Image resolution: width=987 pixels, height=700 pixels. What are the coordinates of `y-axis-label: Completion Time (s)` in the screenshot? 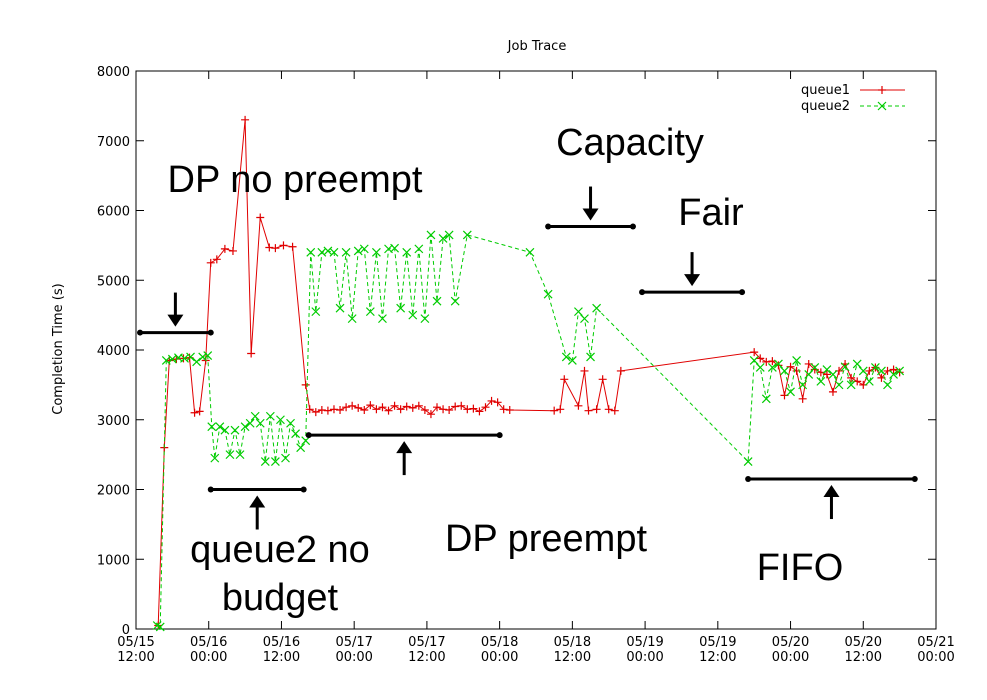 It's located at (58, 348).